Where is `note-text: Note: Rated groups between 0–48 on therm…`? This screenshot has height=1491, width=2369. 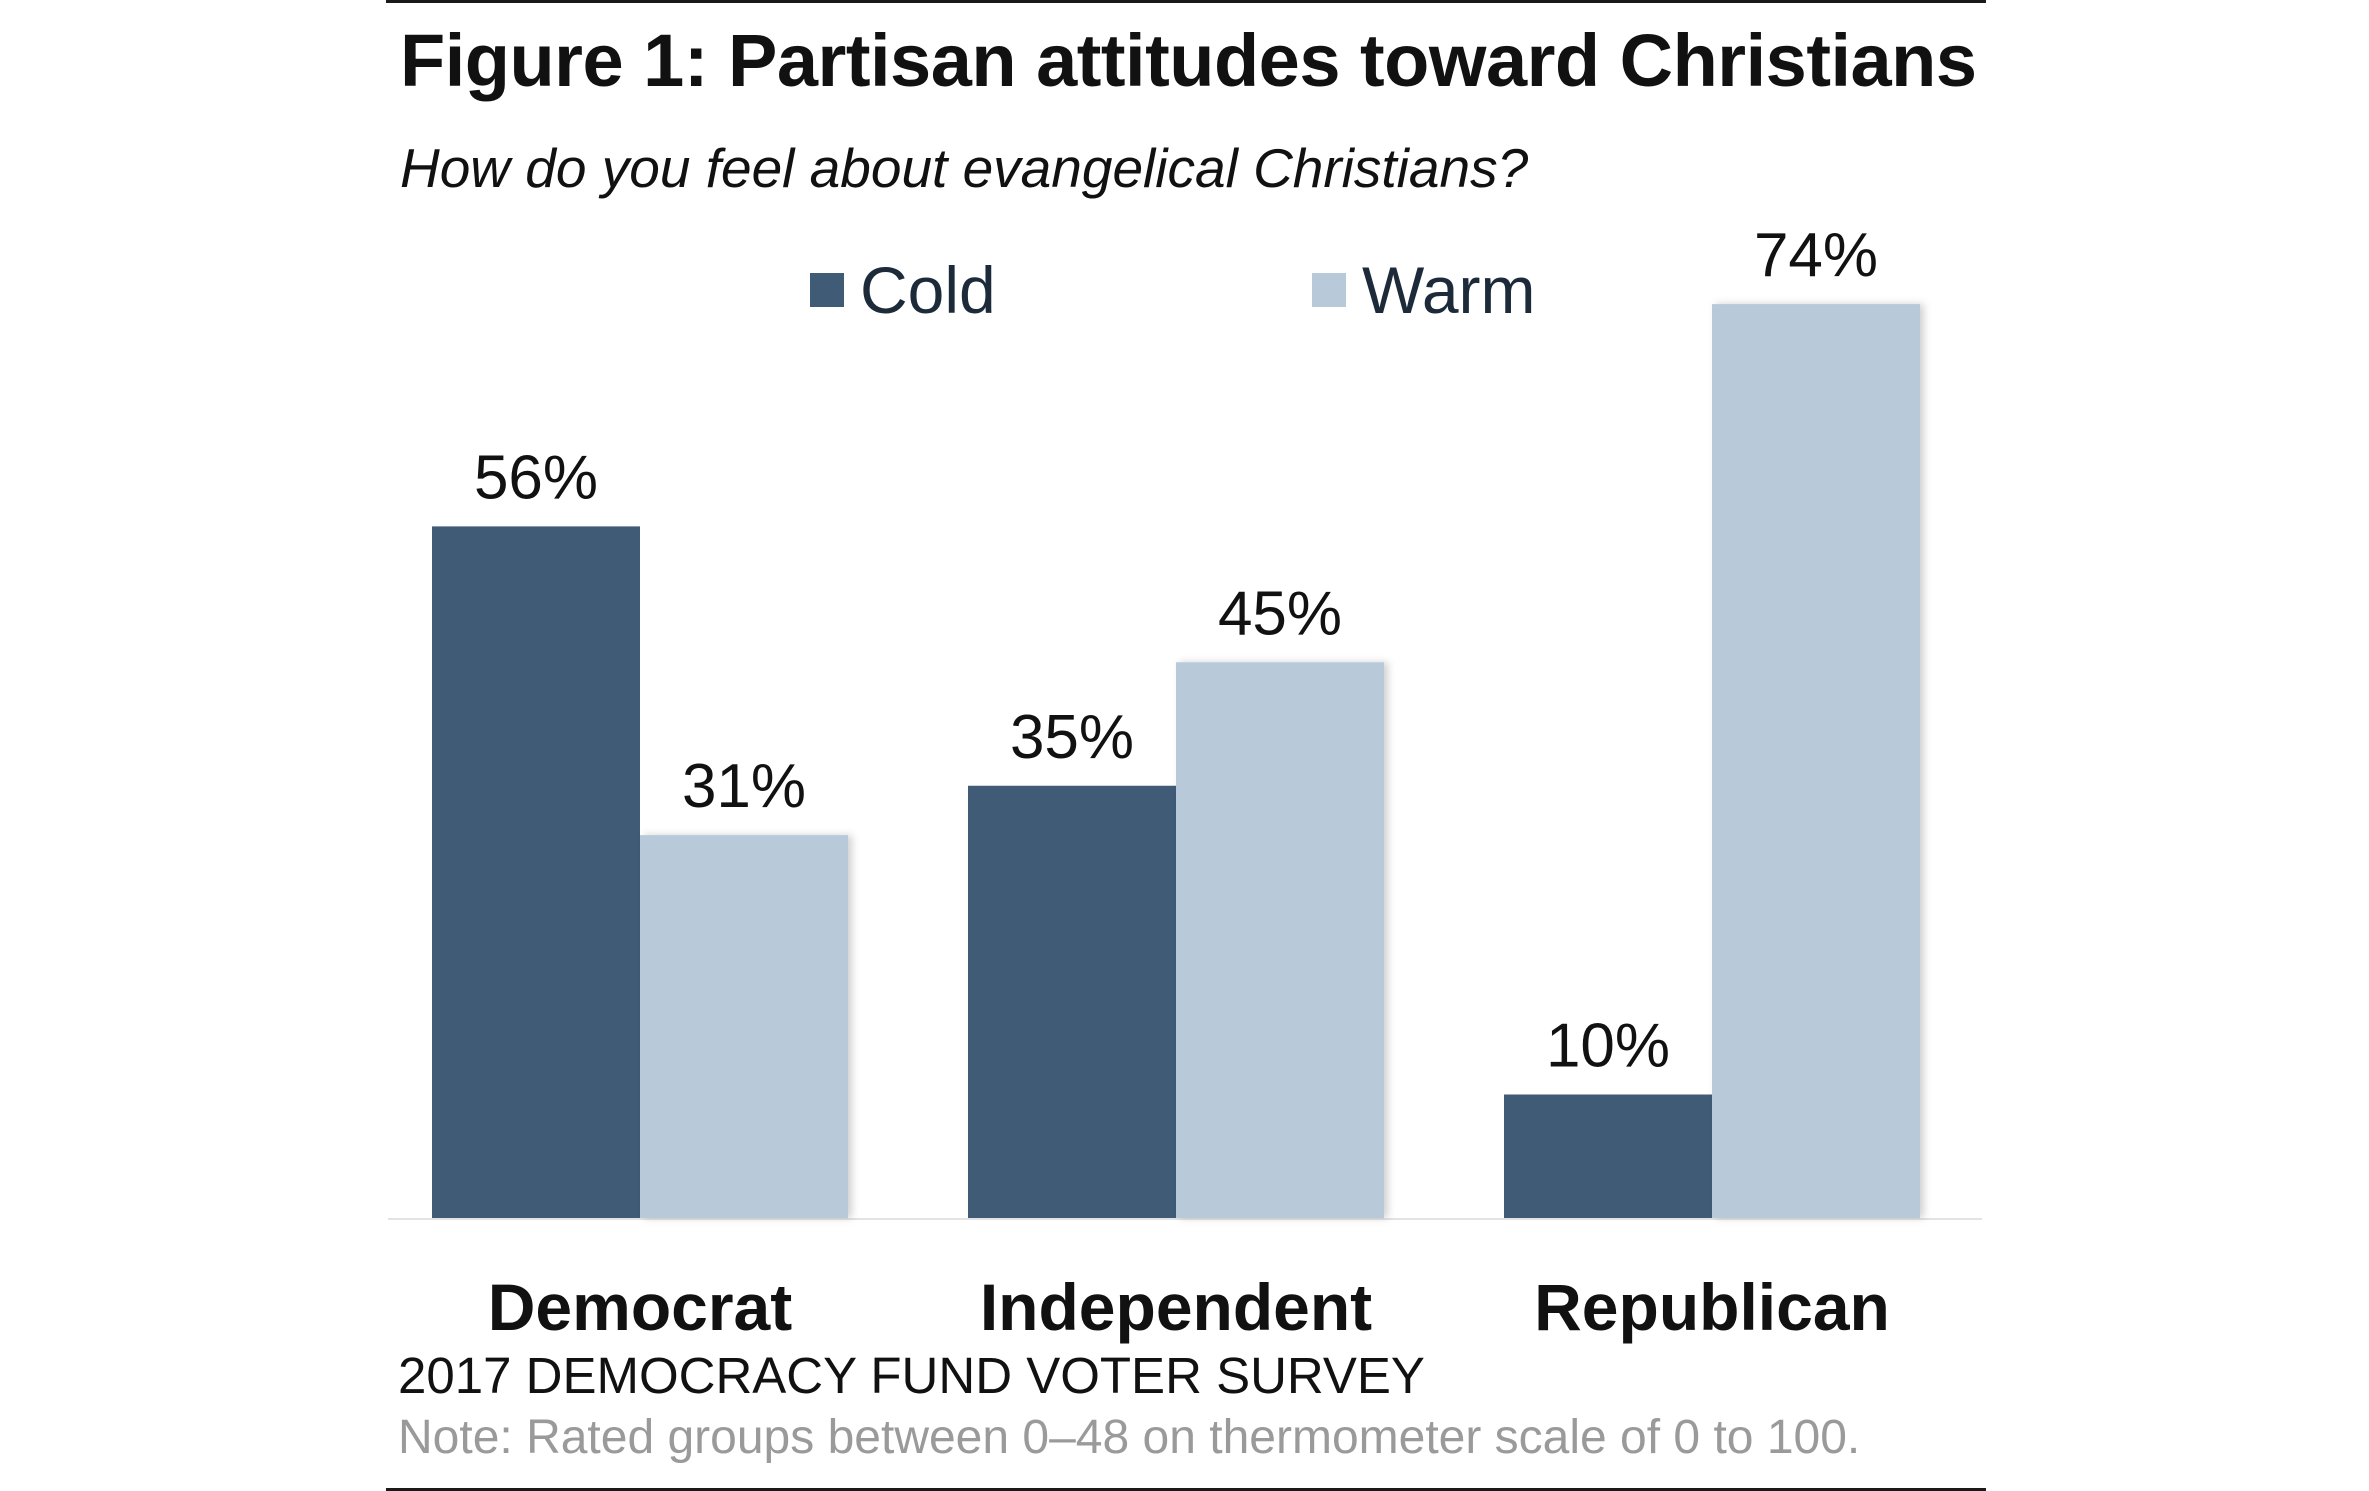 note-text: Note: Rated groups between 0–48 on therm… is located at coordinates (1129, 1437).